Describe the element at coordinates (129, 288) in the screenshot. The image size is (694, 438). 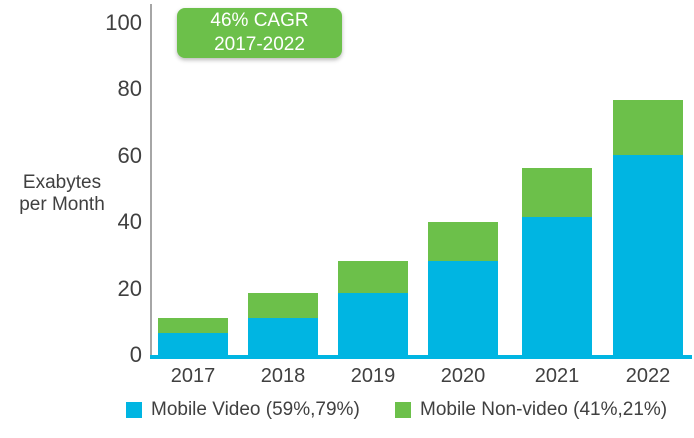
I see `y-tick-20: 20` at that location.